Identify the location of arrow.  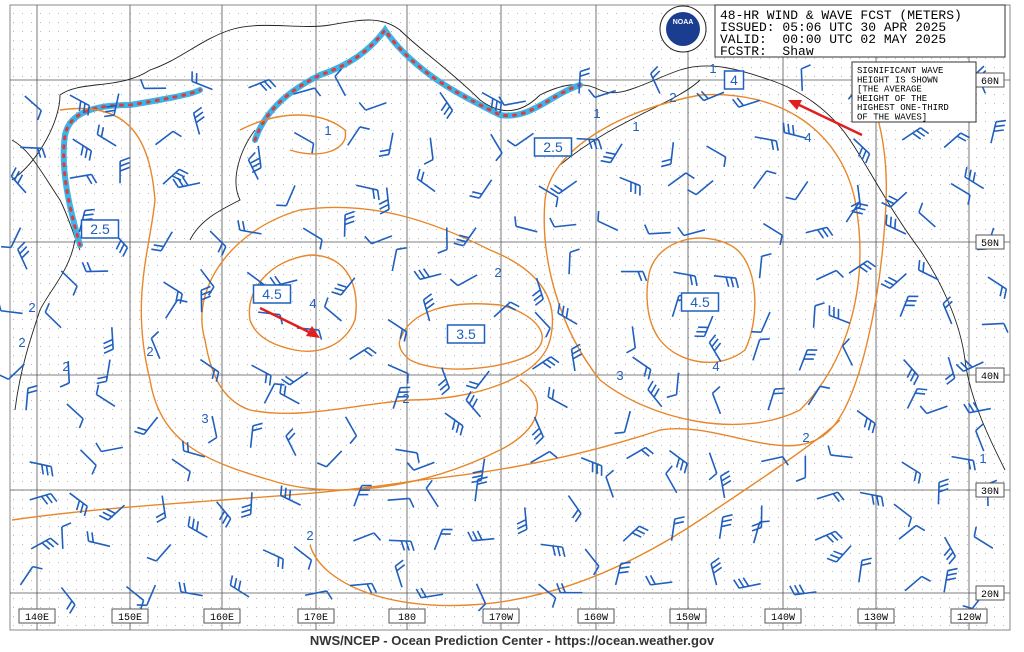
(828, 119).